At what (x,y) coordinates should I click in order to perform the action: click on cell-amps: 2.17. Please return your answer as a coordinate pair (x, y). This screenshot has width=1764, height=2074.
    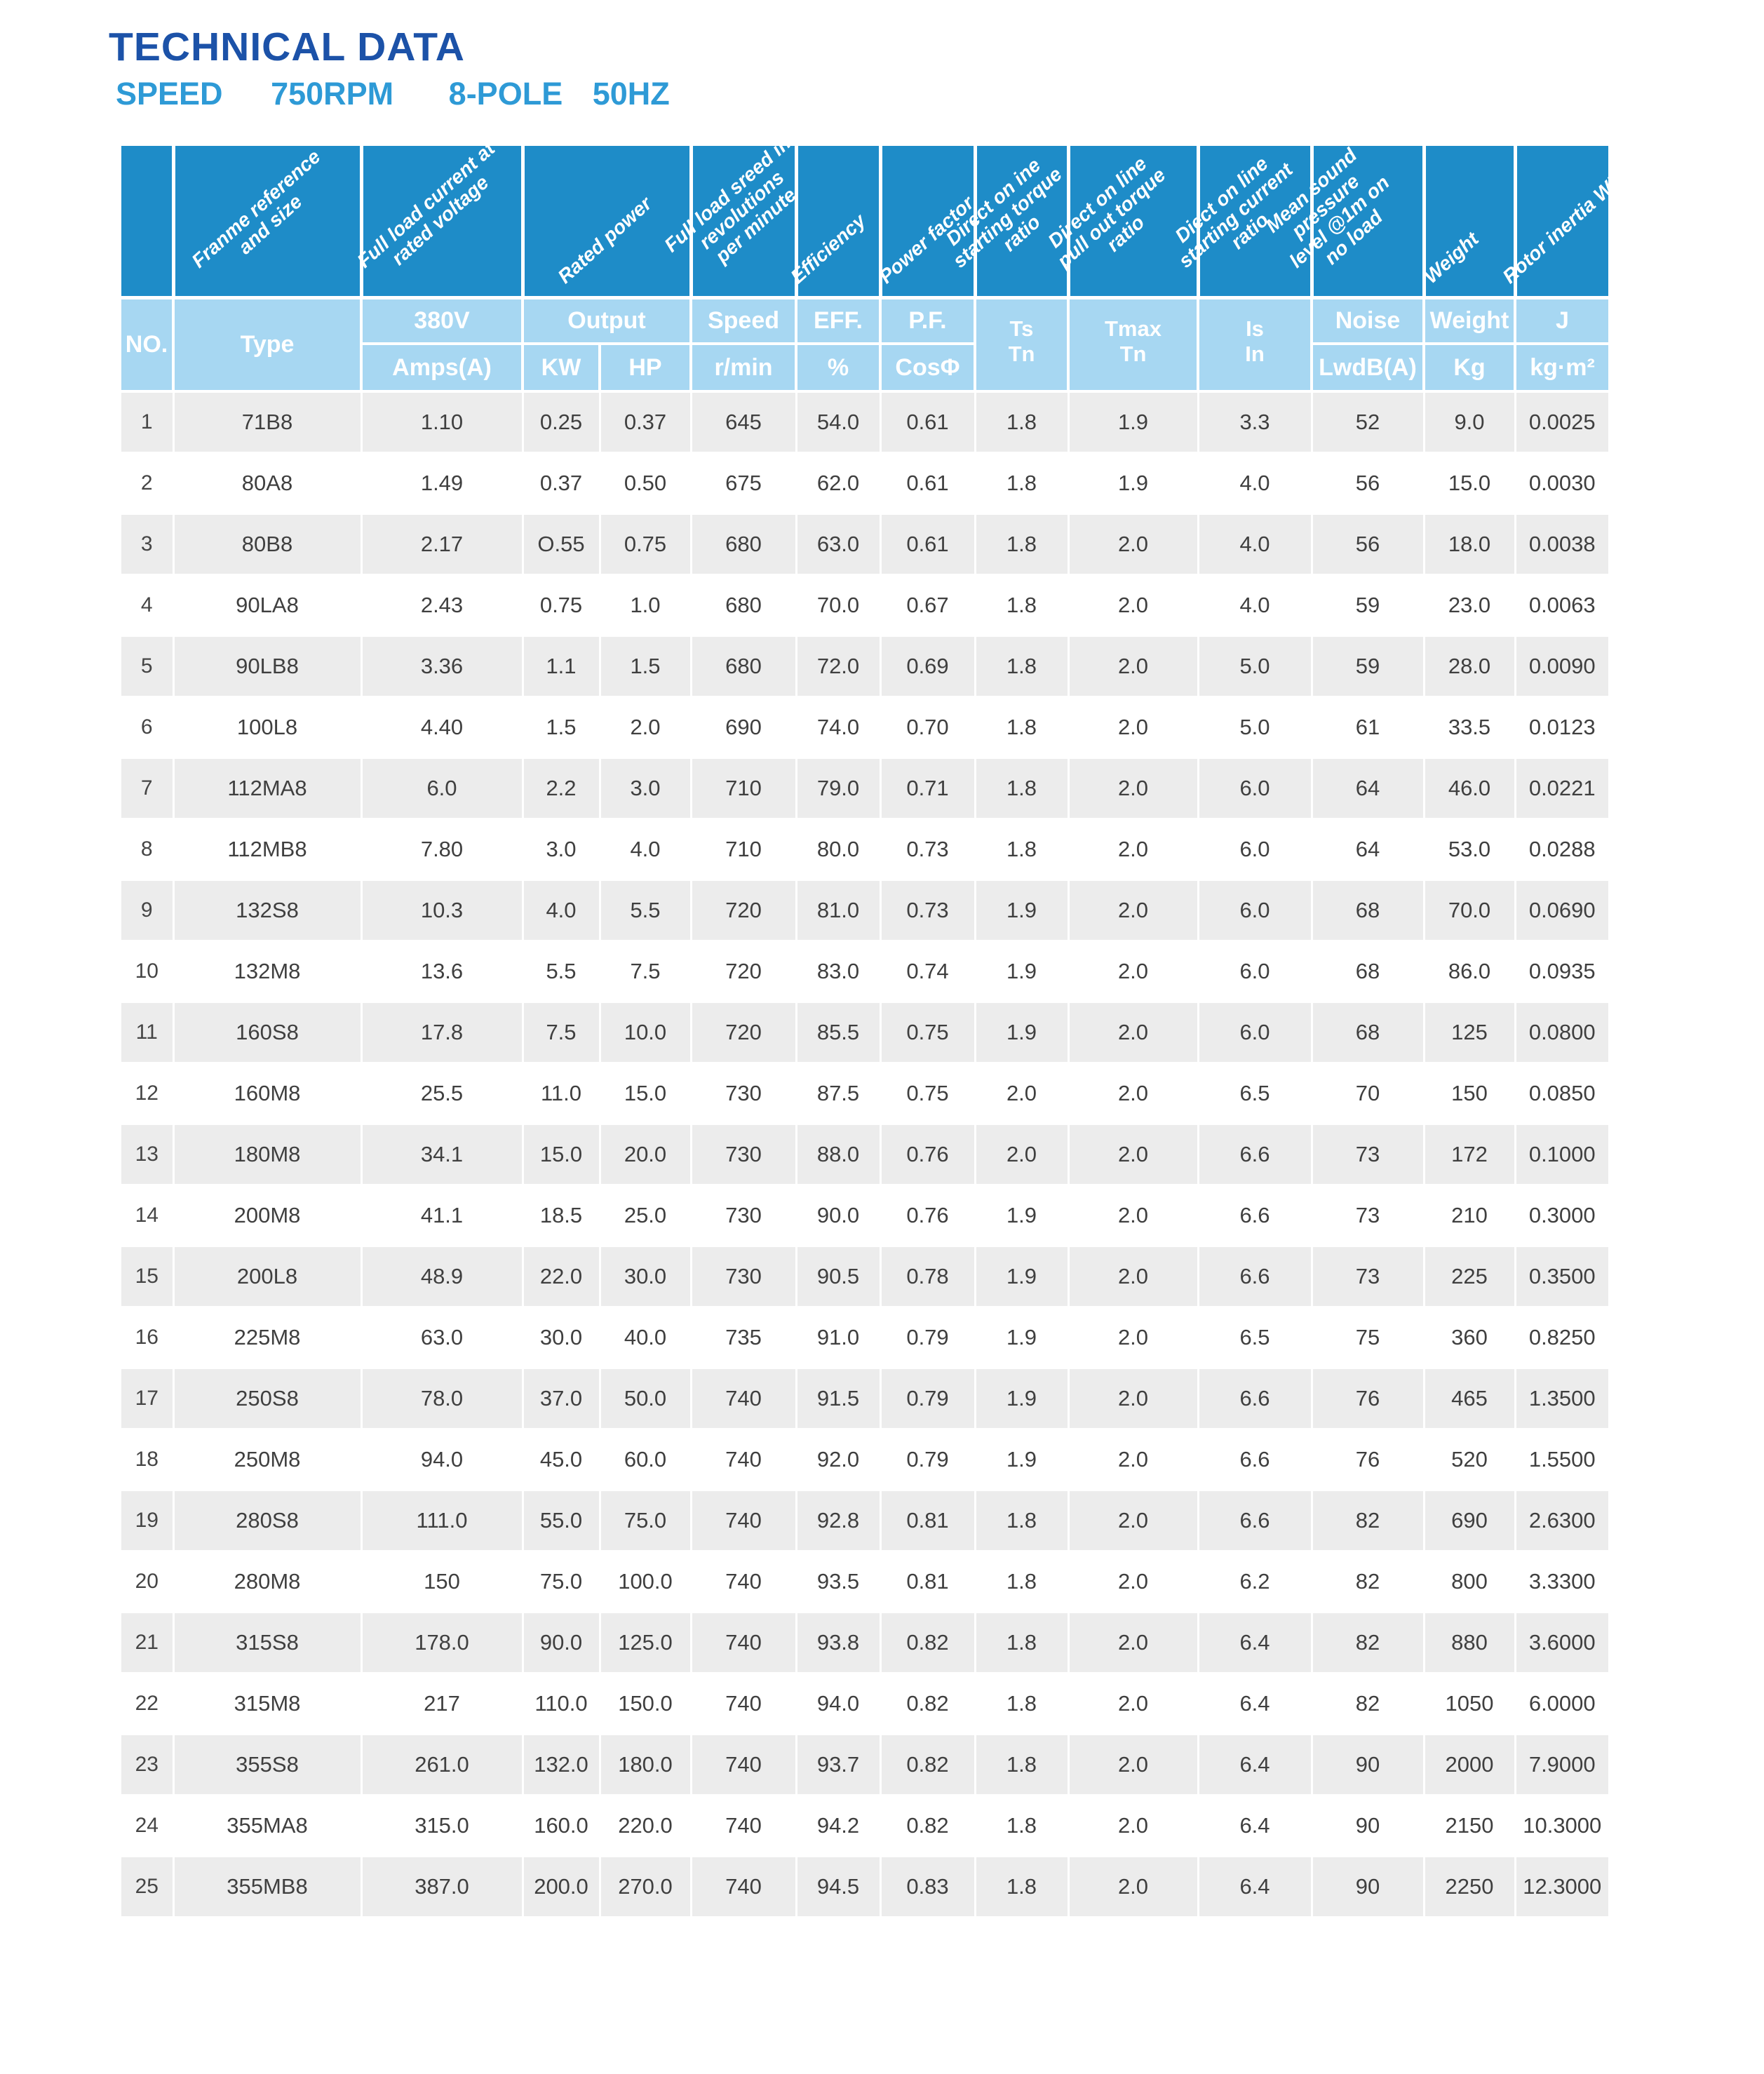
    Looking at the image, I should click on (442, 544).